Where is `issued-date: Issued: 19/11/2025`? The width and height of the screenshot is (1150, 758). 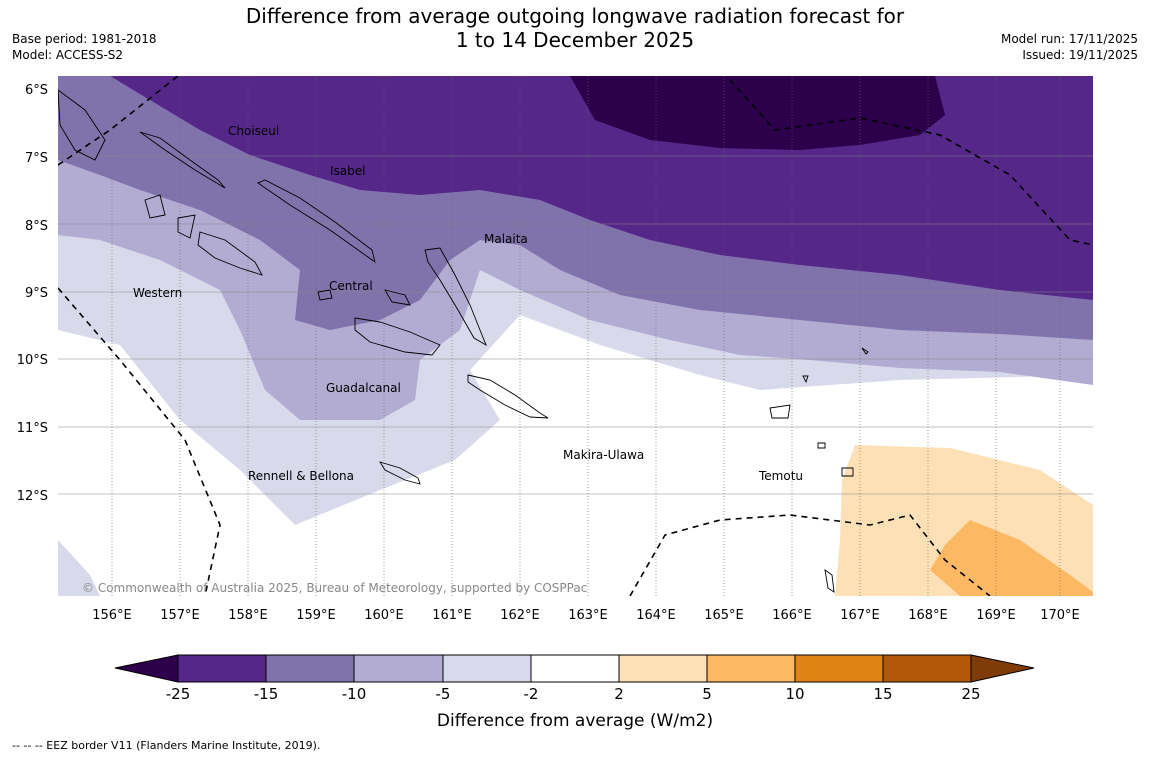
issued-date: Issued: 19/11/2025 is located at coordinates (1080, 55).